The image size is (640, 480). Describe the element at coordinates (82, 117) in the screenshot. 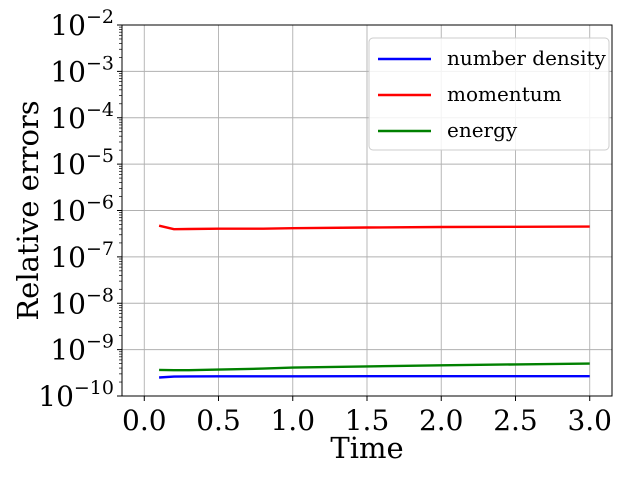

I see `y-tick-label: 10⁻⁴` at that location.